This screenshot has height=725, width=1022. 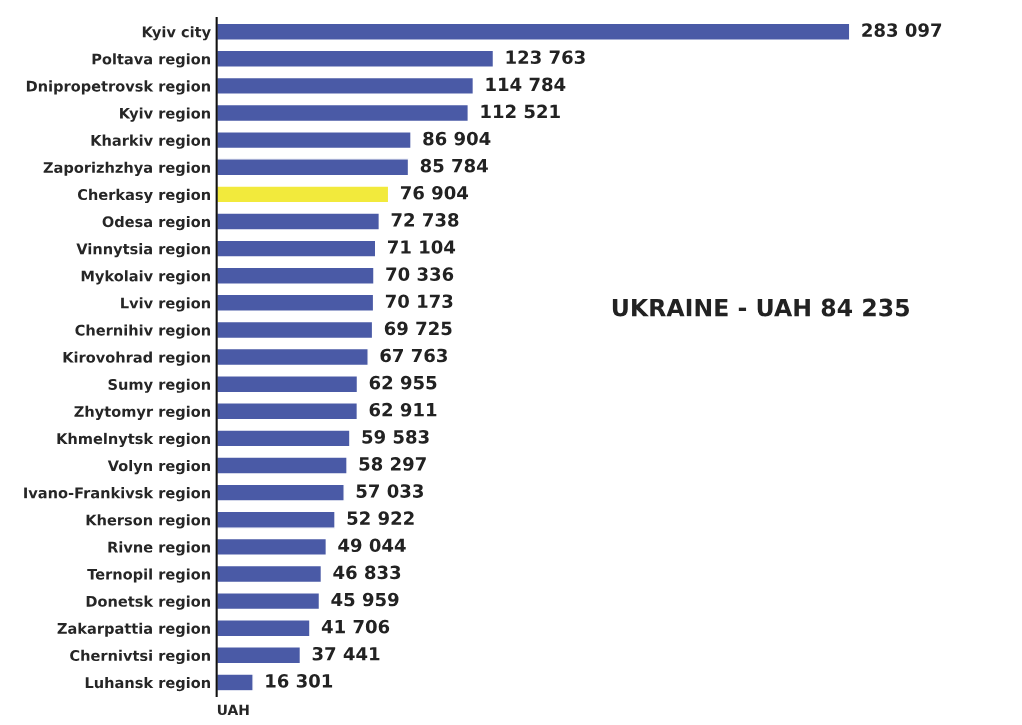 I want to click on y-tick-label: Mykolaiv region, so click(x=145, y=277).